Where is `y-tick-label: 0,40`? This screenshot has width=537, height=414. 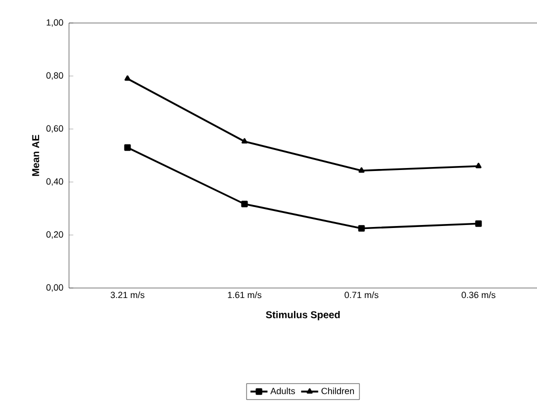
y-tick-label: 0,40 is located at coordinates (55, 182).